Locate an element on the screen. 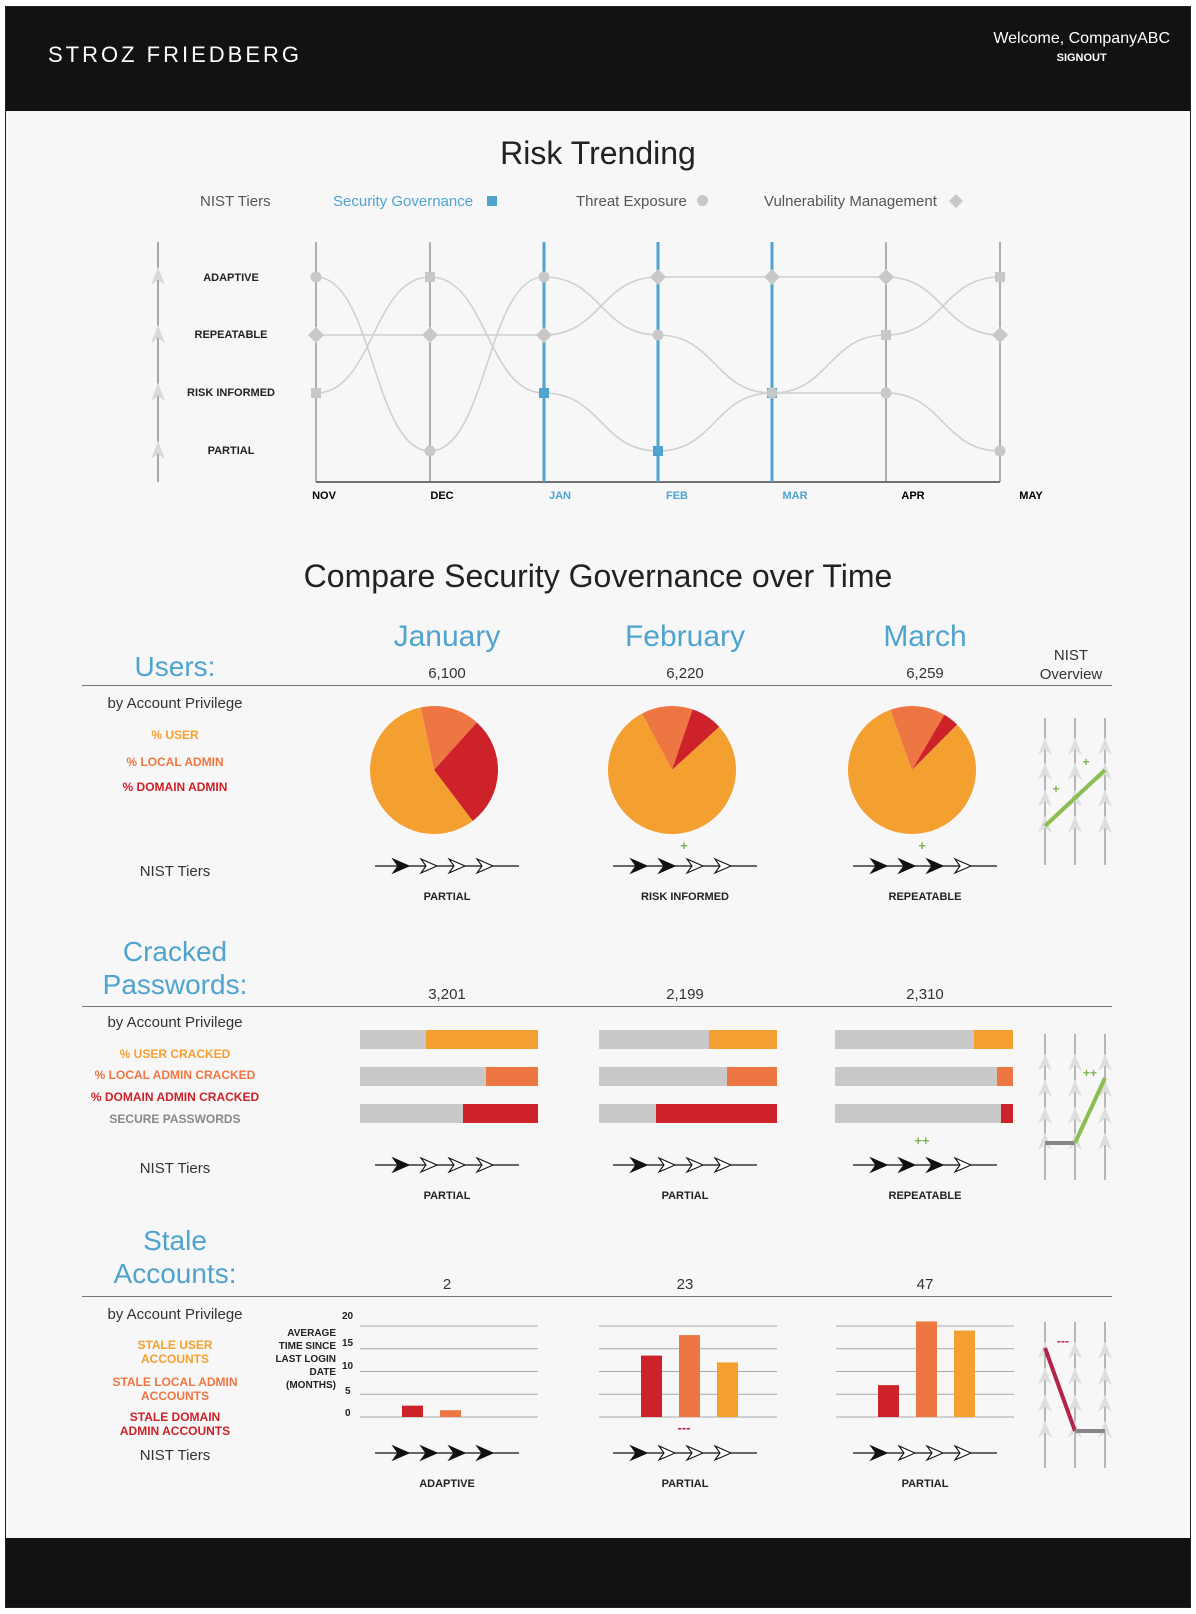 This screenshot has width=1196, height=1614. users-heading: Users: is located at coordinates (175, 666).